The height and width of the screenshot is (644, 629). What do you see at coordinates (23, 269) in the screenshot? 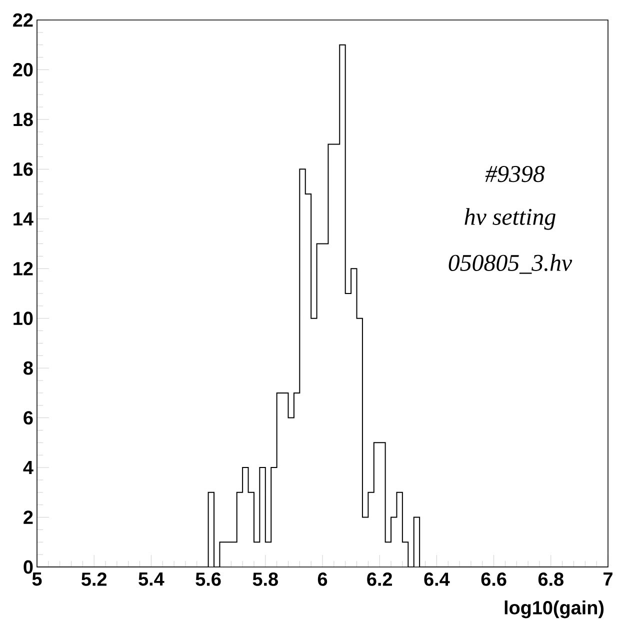
I see `y-tick-label: 12` at bounding box center [23, 269].